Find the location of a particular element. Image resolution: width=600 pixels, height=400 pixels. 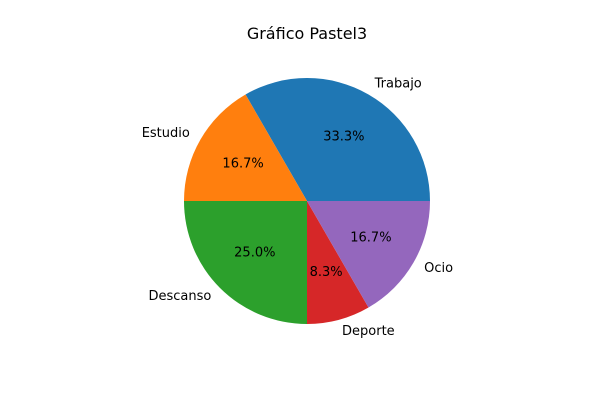

slice-label-deporte: Deporte is located at coordinates (368, 331).